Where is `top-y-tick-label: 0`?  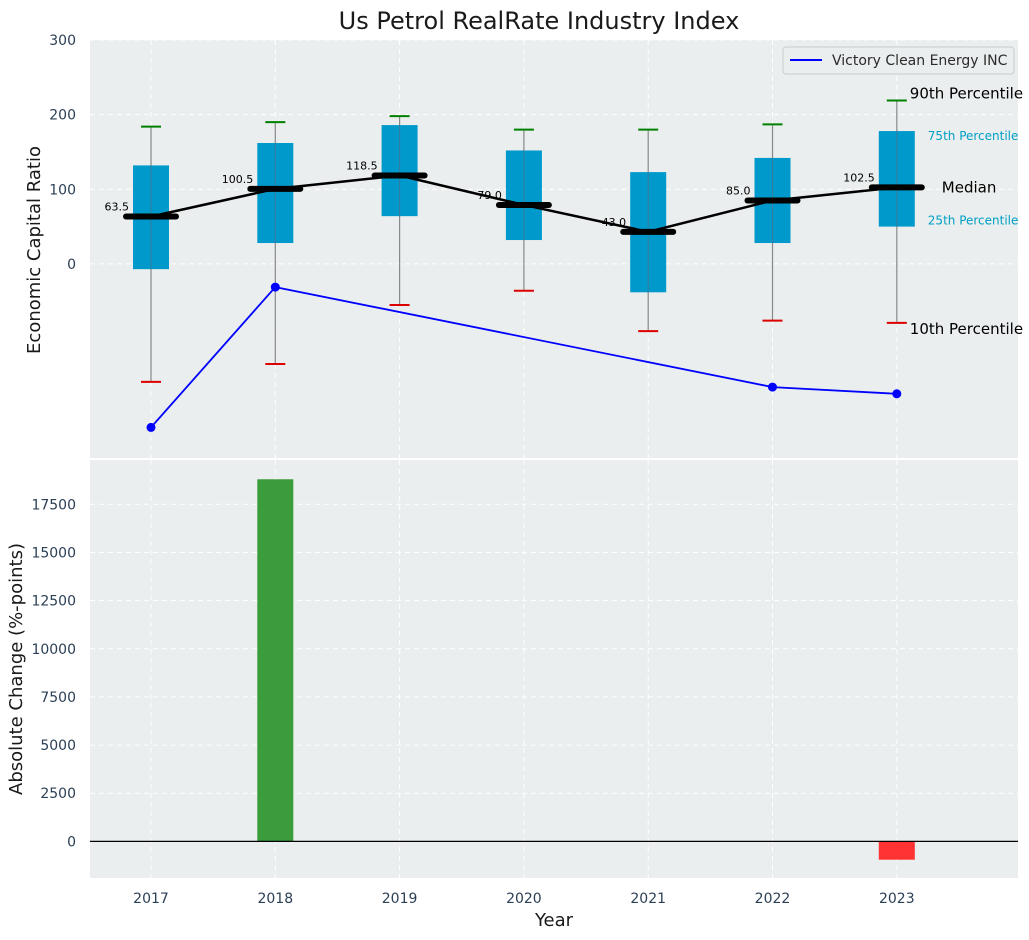
top-y-tick-label: 0 is located at coordinates (71, 265).